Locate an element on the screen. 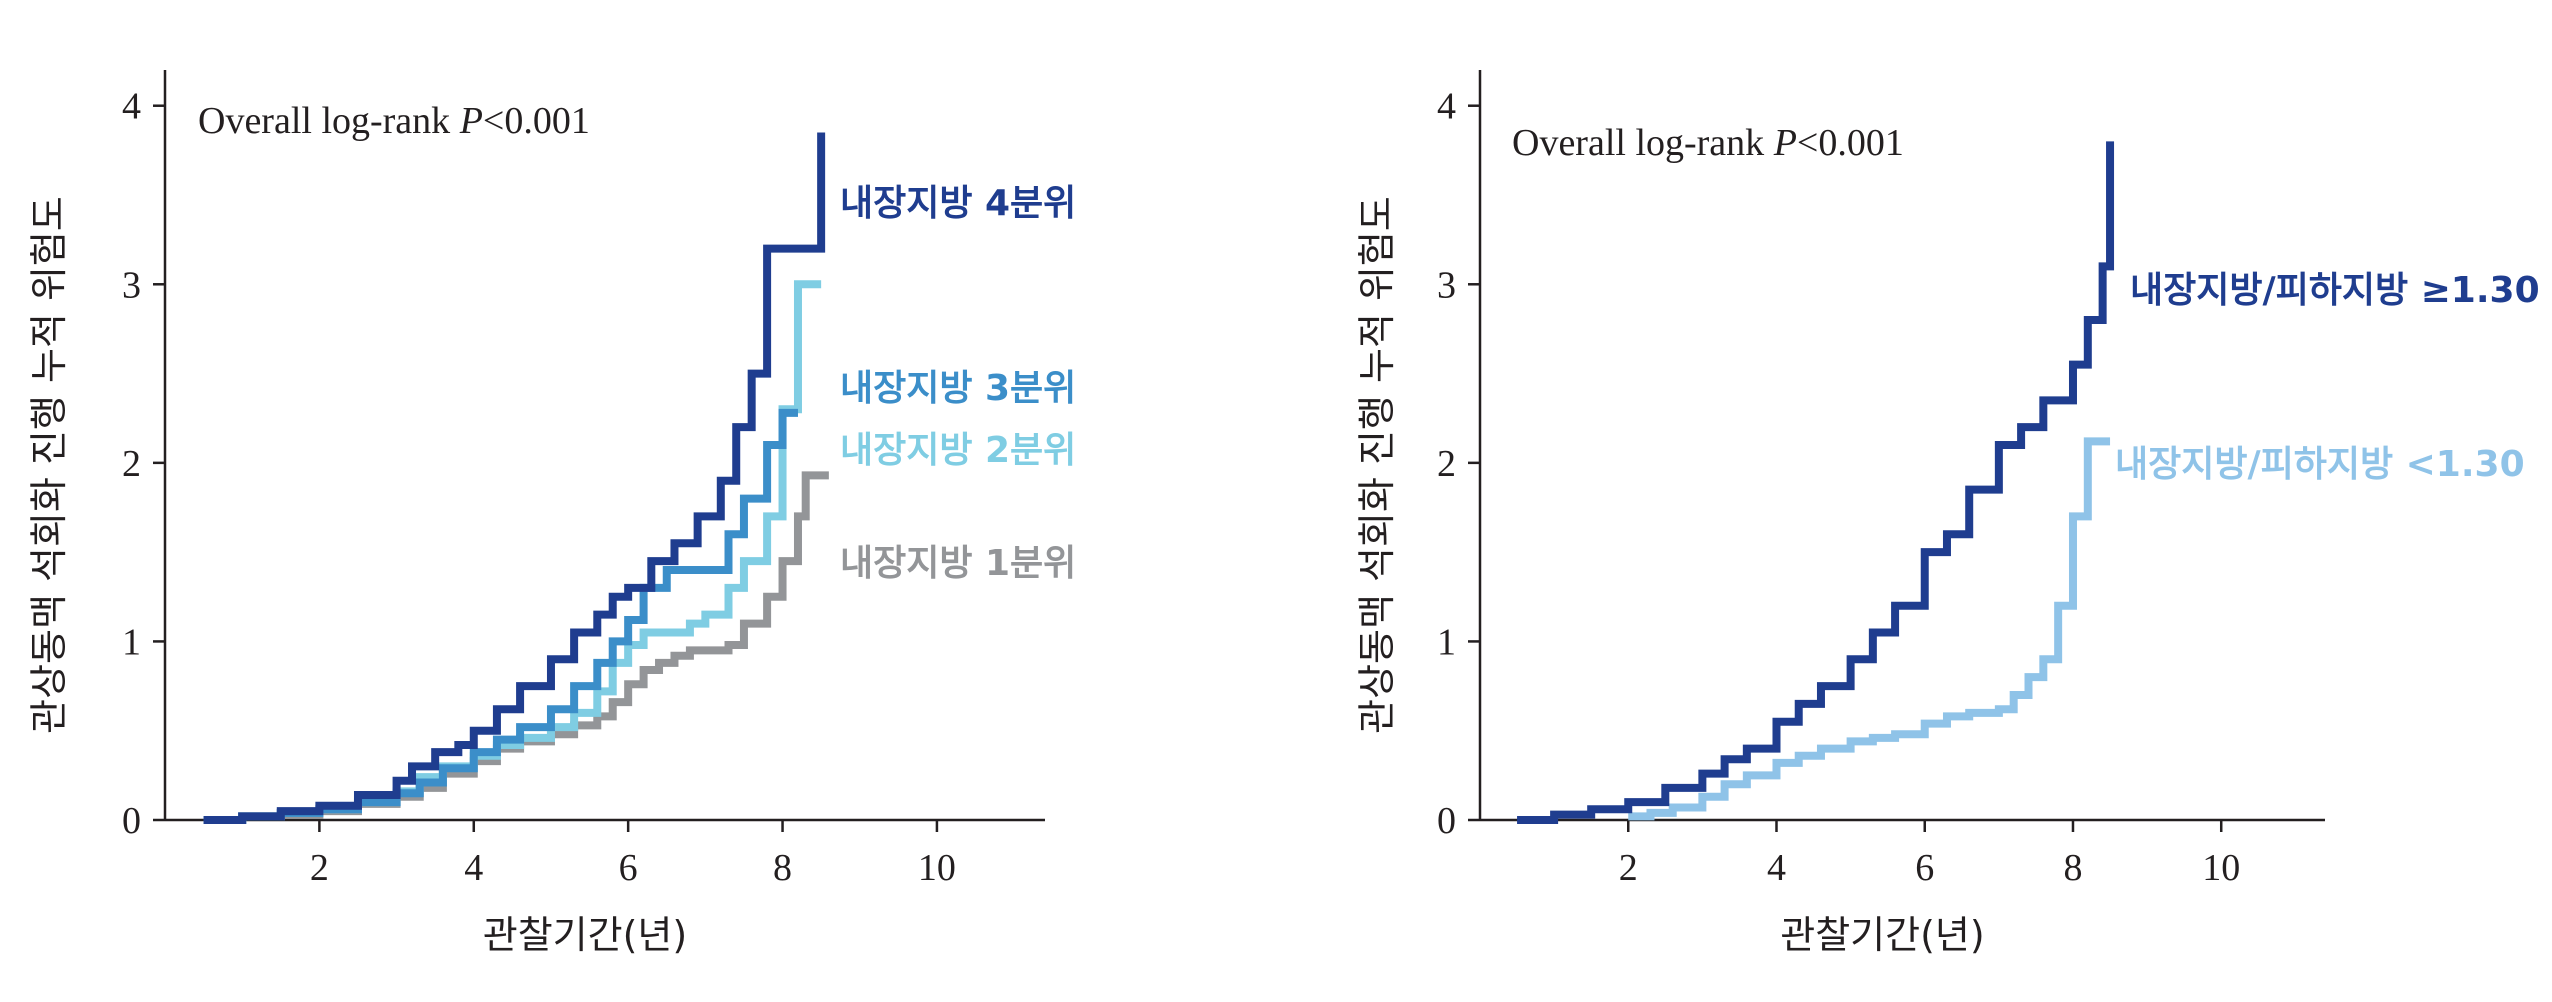  series-label: 내장지방/피하지방 ≥1.30 is located at coordinates (2335, 290).